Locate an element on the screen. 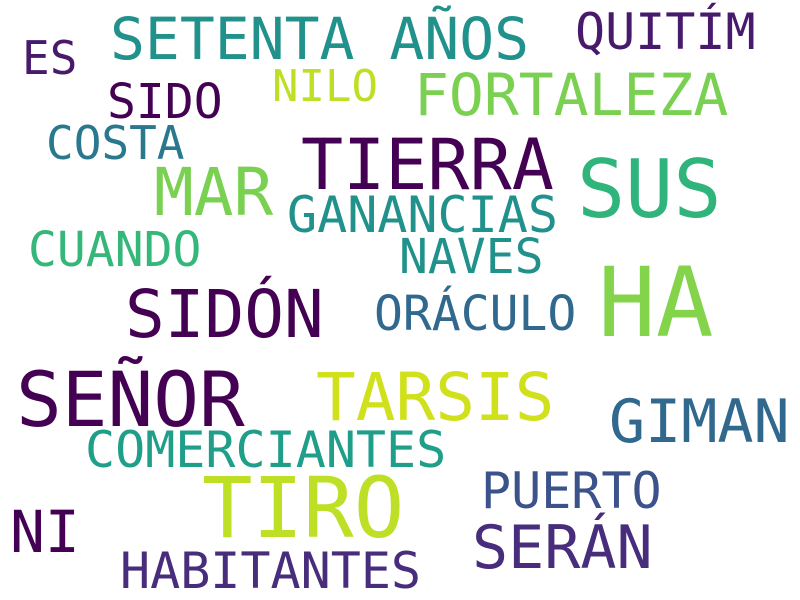  word-ganancias: GANANCIAS is located at coordinates (422, 215).